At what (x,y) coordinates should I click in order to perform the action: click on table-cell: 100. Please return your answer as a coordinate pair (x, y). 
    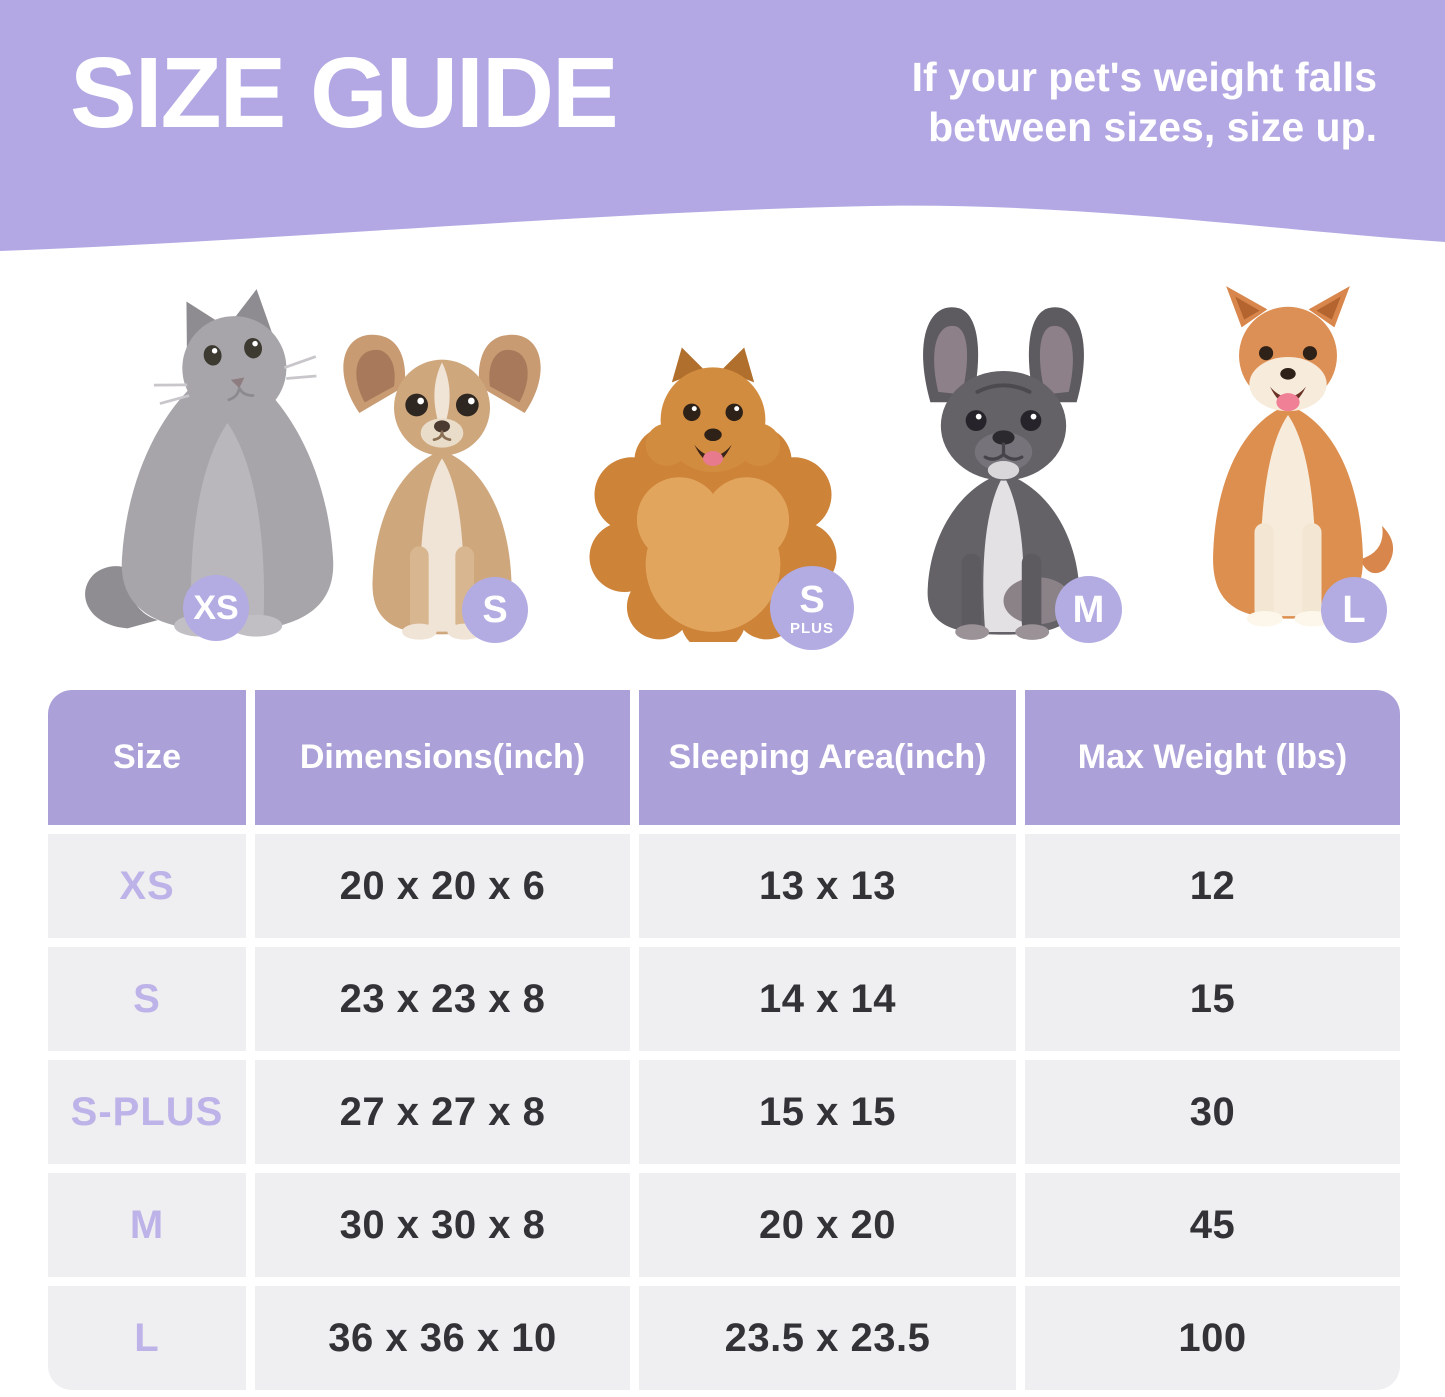
    Looking at the image, I should click on (1212, 1338).